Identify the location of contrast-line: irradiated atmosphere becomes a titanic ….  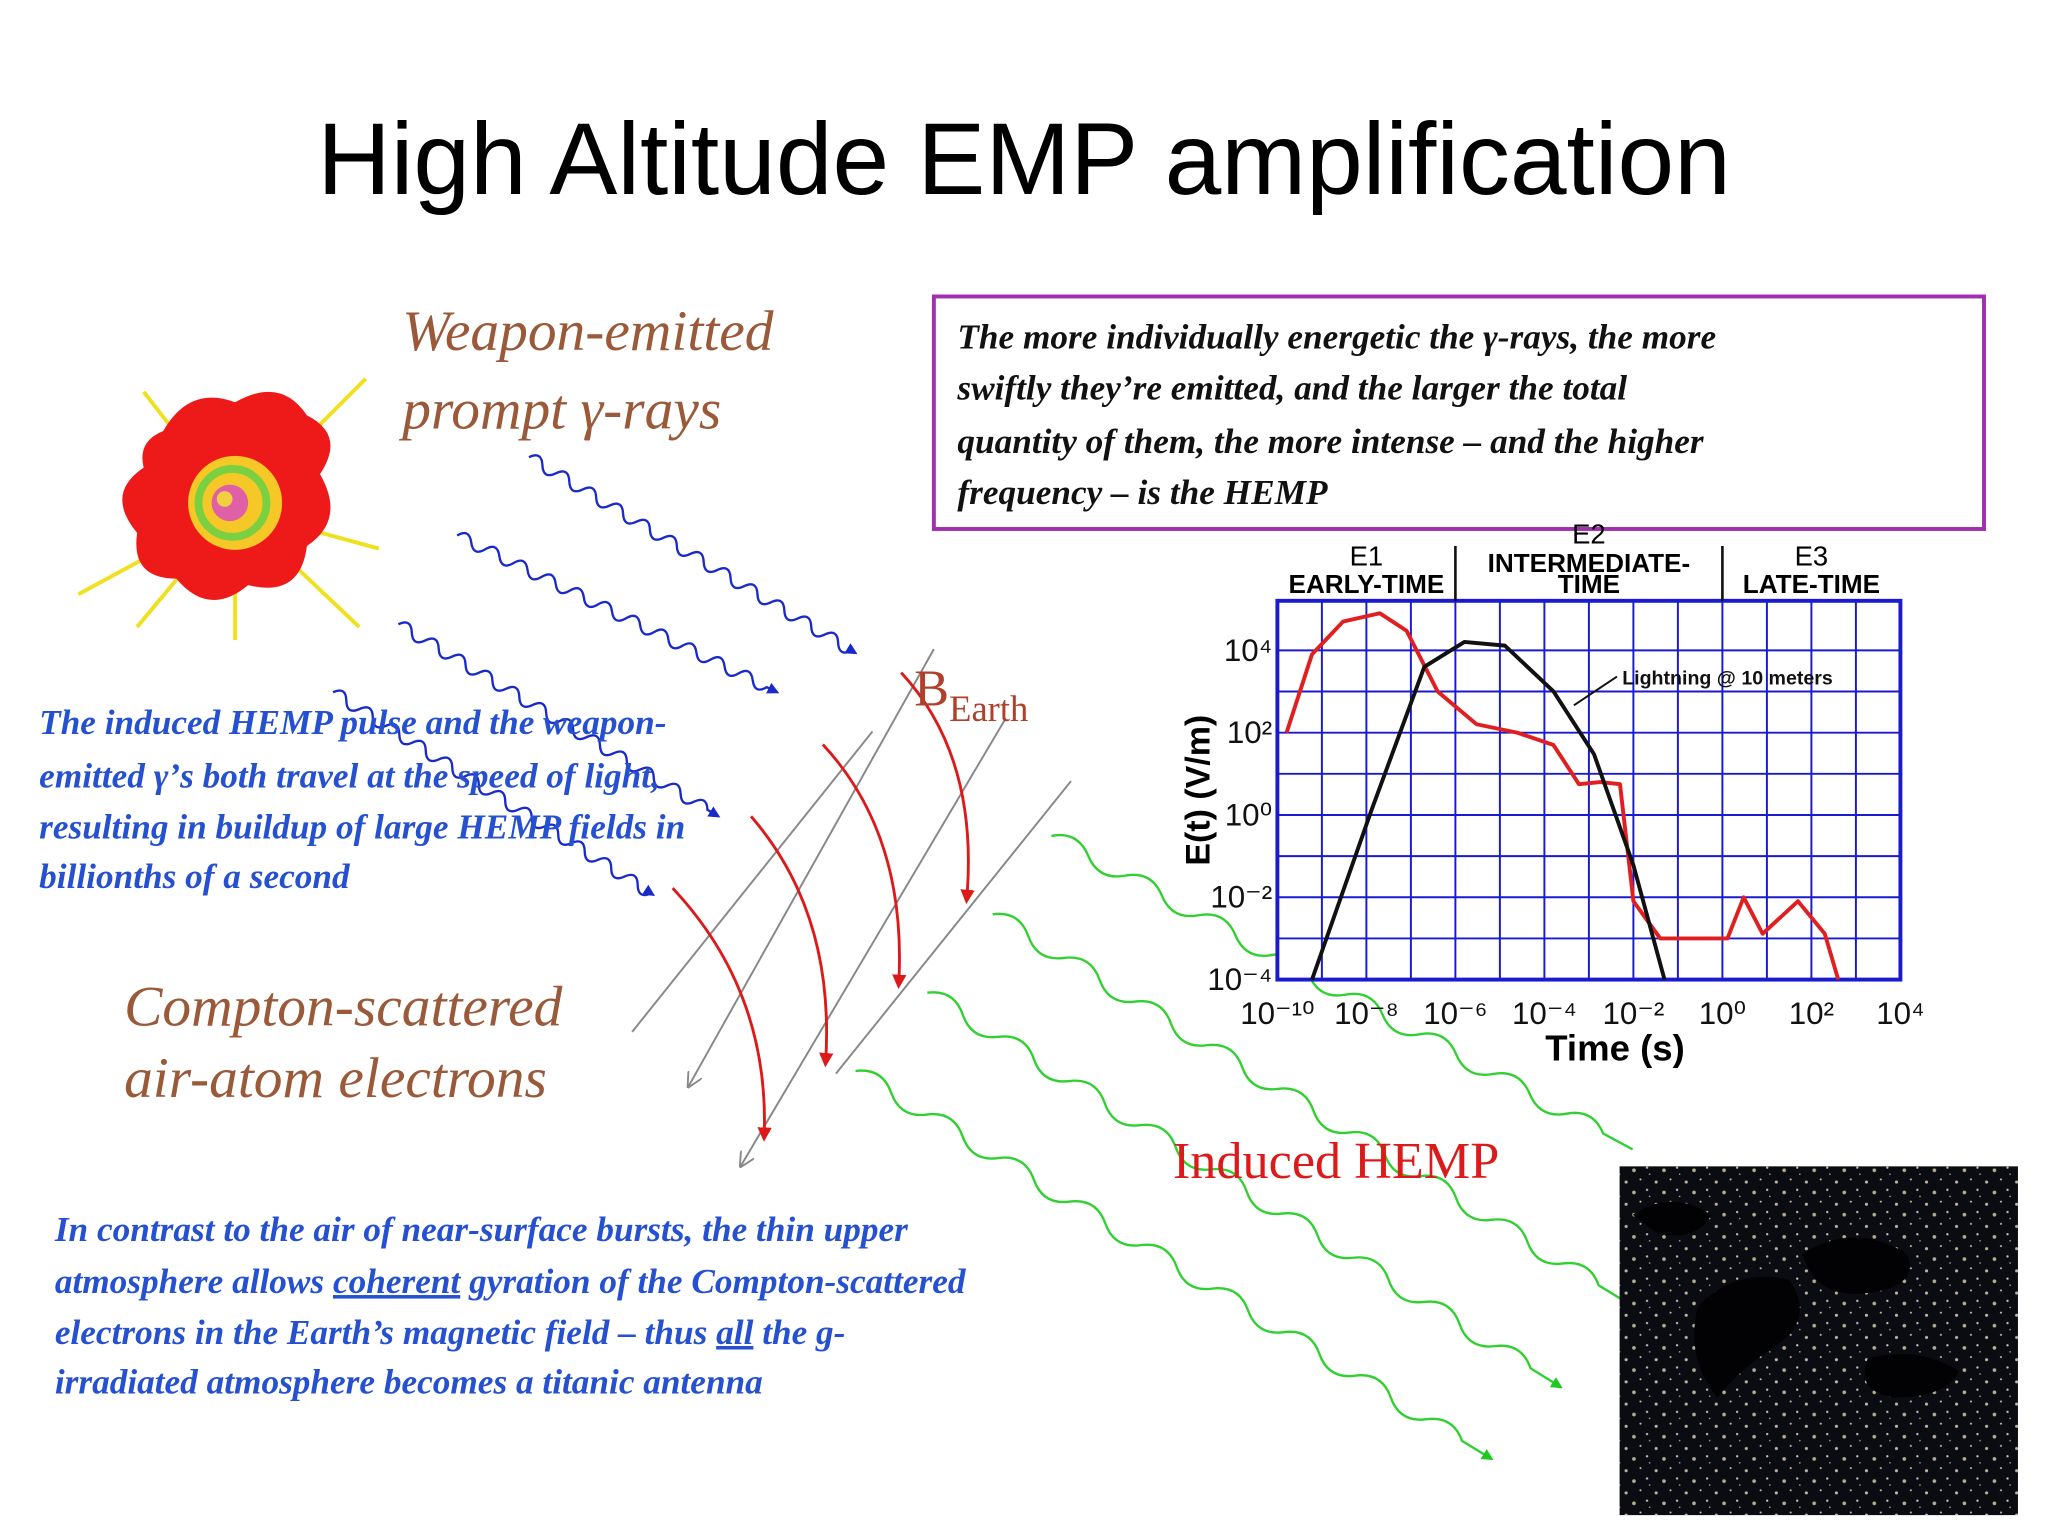
(409, 1382).